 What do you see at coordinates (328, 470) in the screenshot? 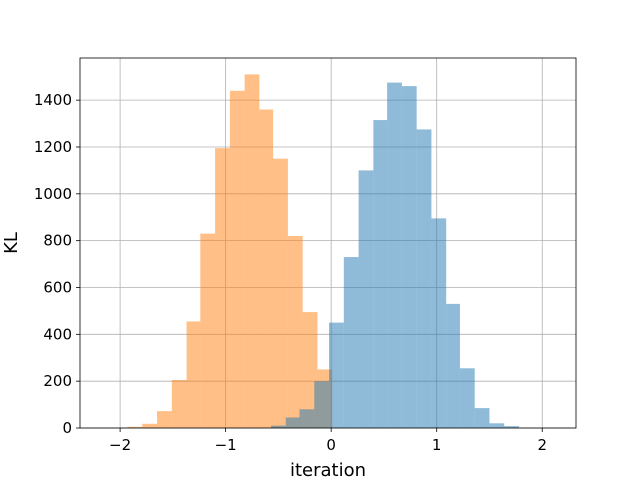
I see `x-axis-label: iteration` at bounding box center [328, 470].